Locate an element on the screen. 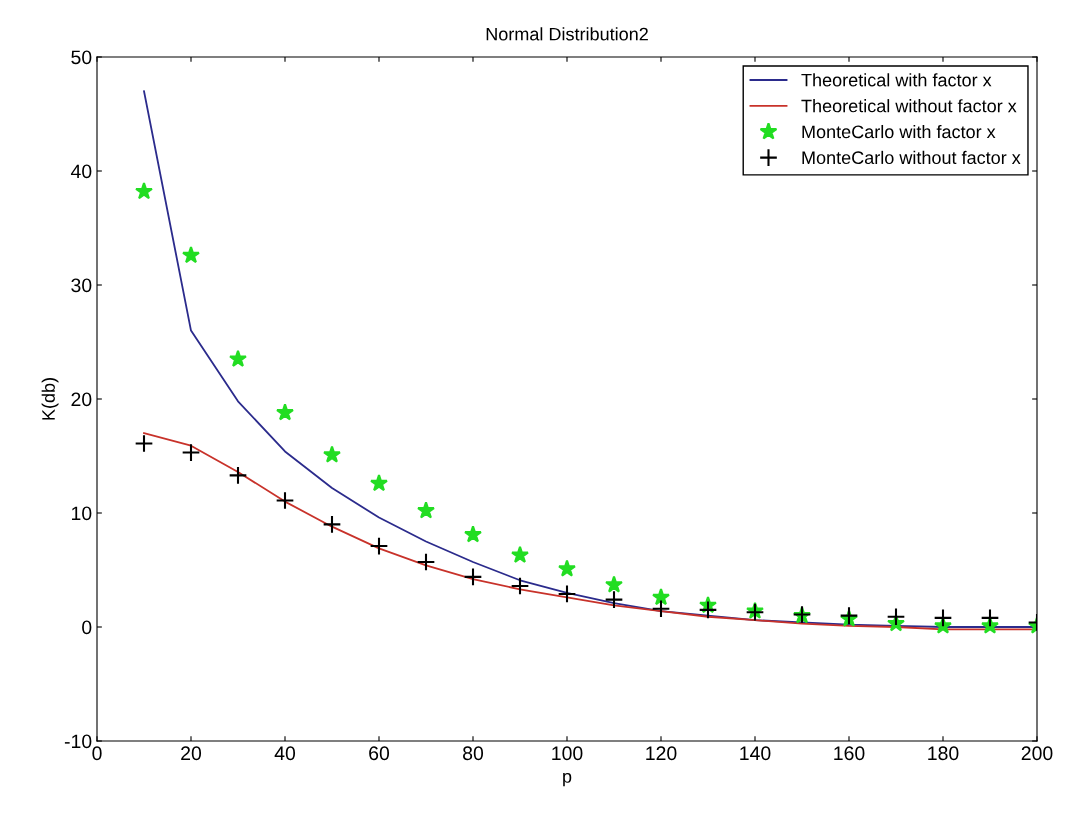 This screenshot has width=1067, height=817. y-tick-label: 10 is located at coordinates (82, 513).